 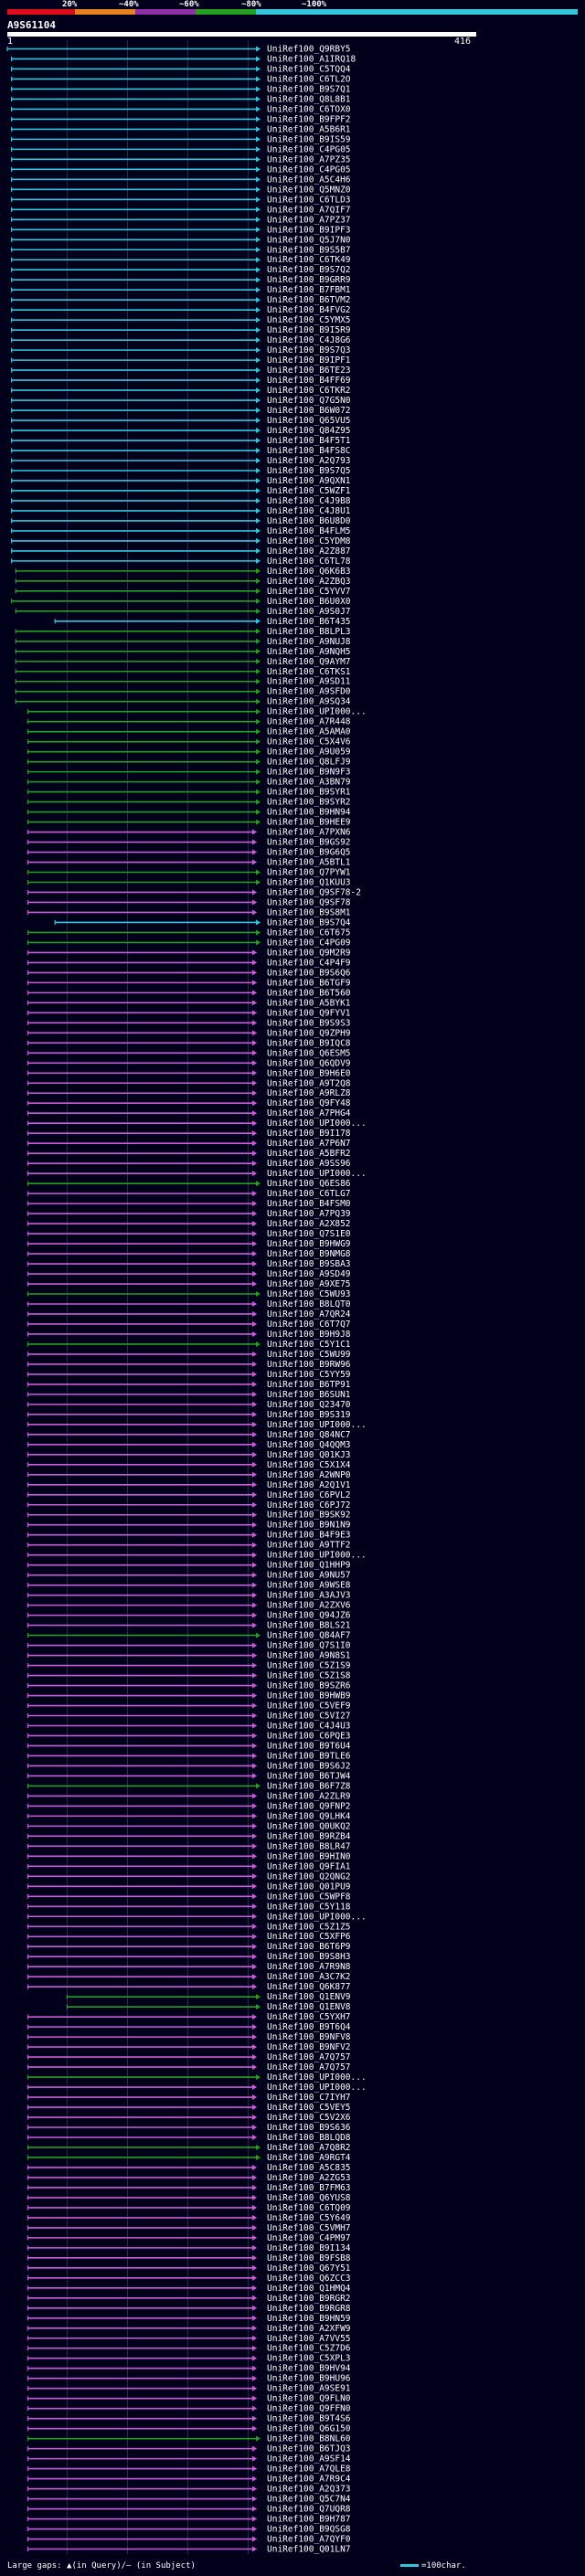 What do you see at coordinates (189, 1435) in the screenshot?
I see `hit-row: UniRef100_Q84NC7` at bounding box center [189, 1435].